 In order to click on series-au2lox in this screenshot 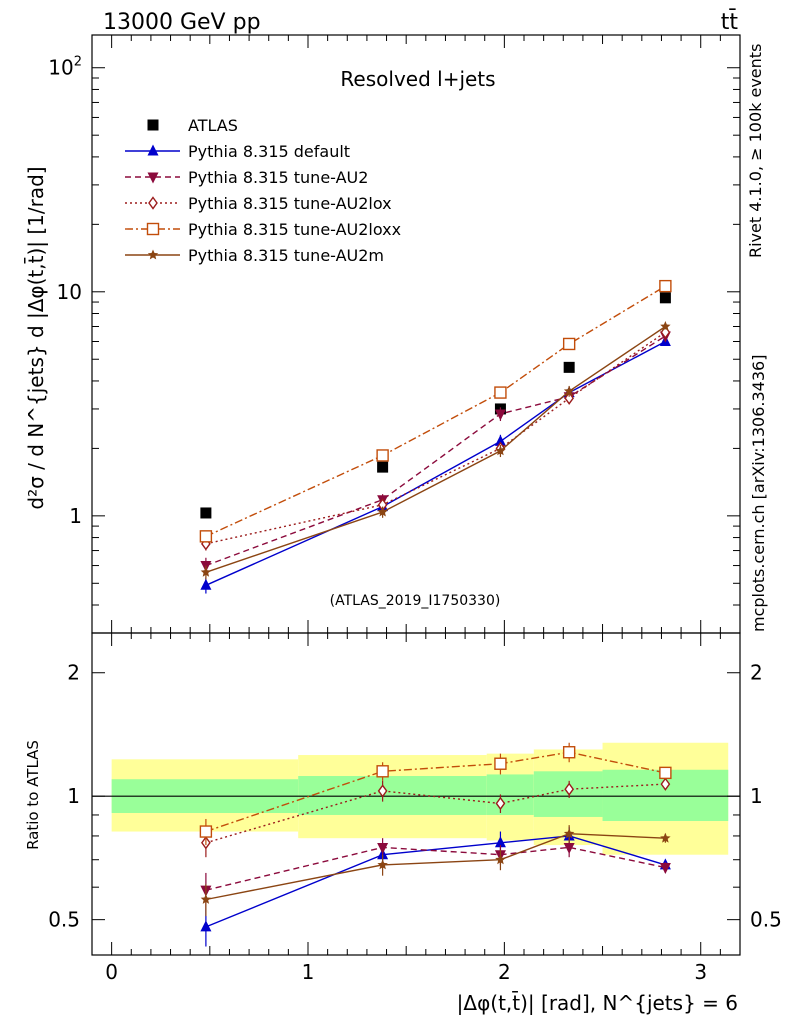, I will do `click(436, 438)`.